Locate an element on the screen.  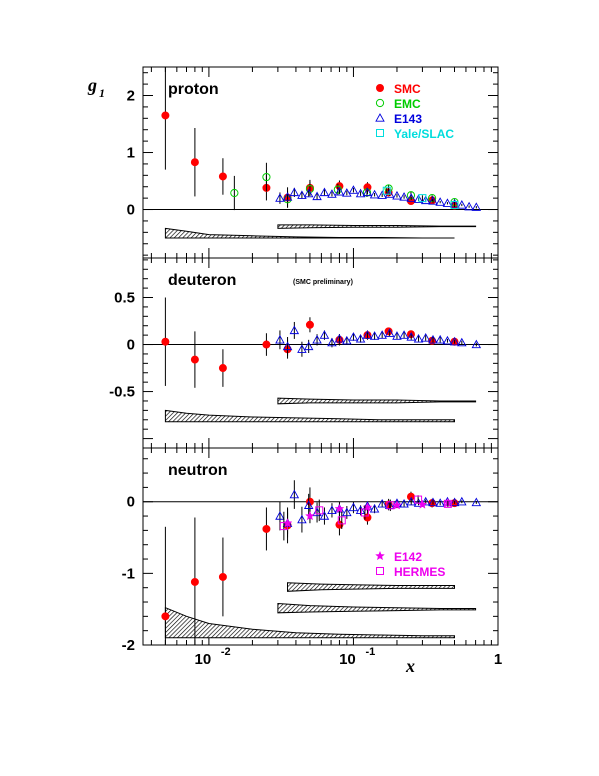
x-ticks is located at coordinates (324, 353).